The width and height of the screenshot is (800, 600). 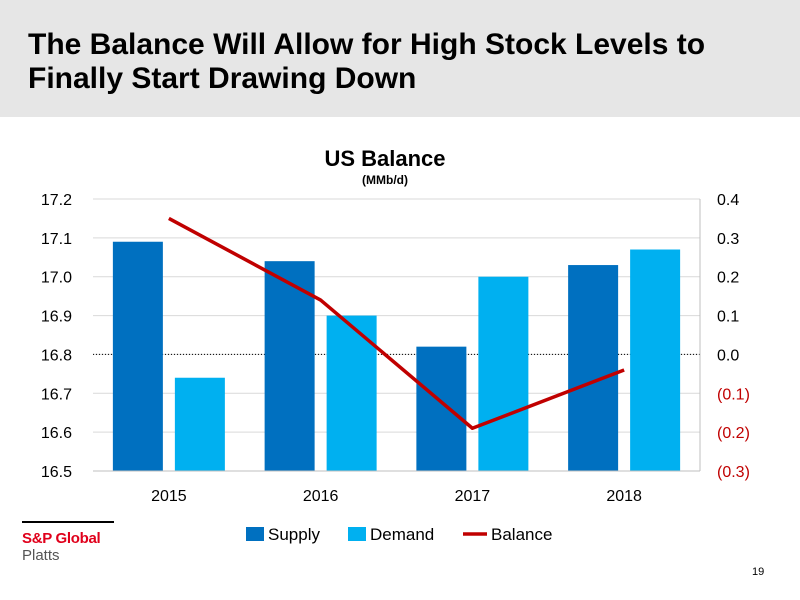 I want to click on logo-sub: Platts, so click(x=41, y=555).